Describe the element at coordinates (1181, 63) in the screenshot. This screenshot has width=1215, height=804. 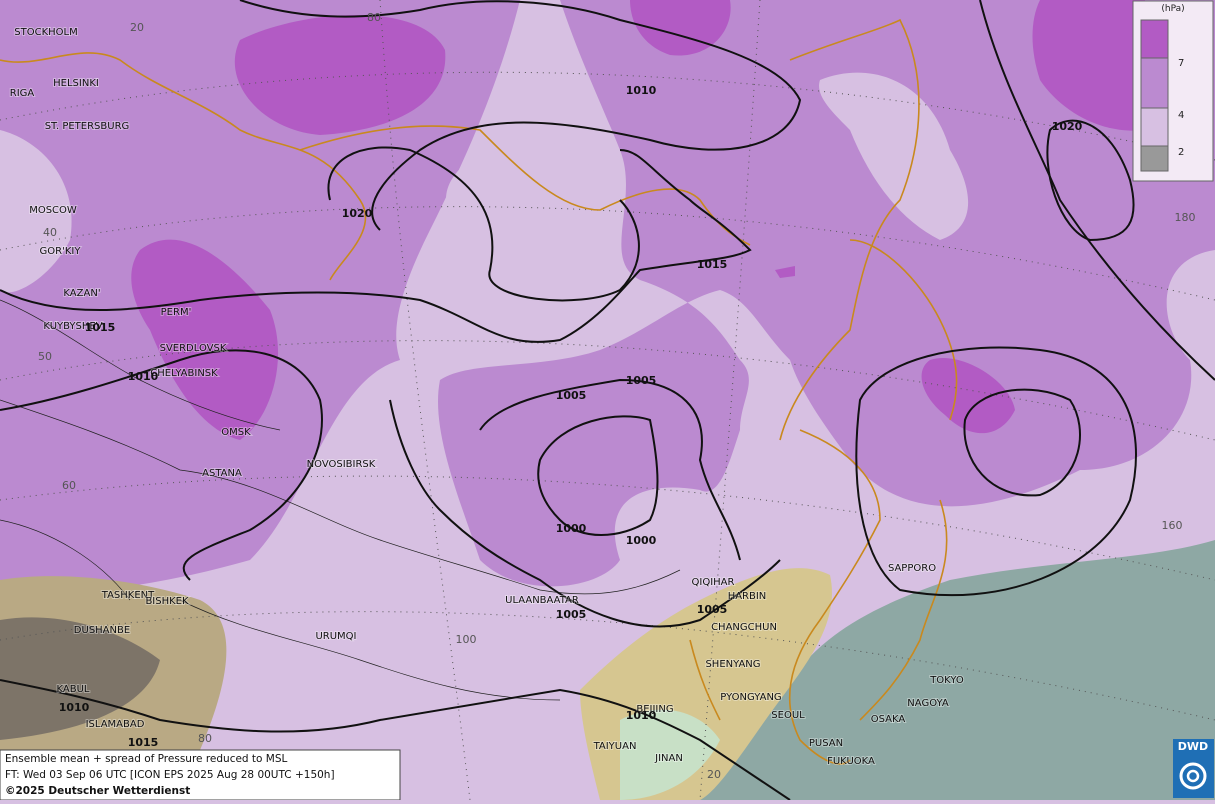
I see `legend-level: 7` at that location.